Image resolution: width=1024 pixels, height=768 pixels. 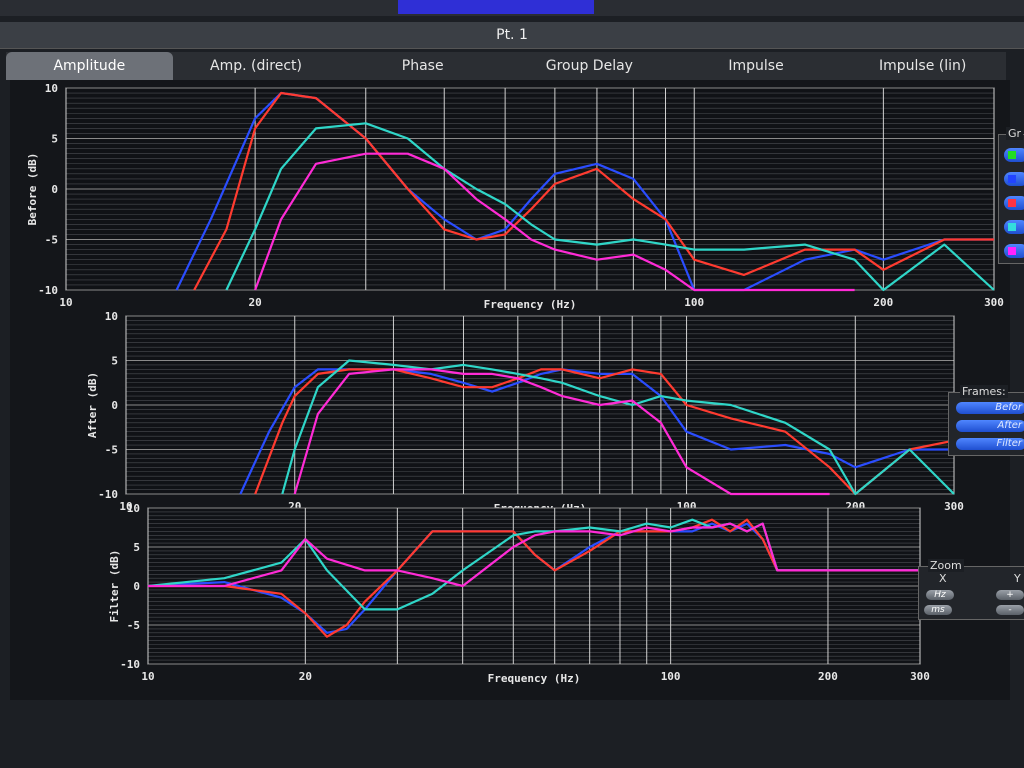 I want to click on chart2-ytick-label: -10, so click(x=108, y=494).